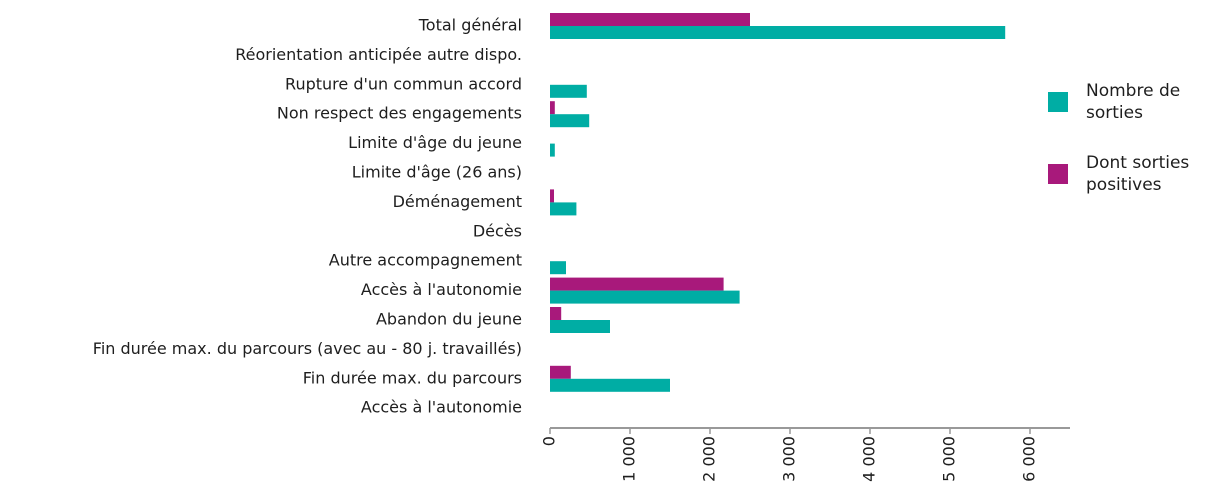  What do you see at coordinates (435, 142) in the screenshot?
I see `y-tick-label: Limite d'âge du jeune` at bounding box center [435, 142].